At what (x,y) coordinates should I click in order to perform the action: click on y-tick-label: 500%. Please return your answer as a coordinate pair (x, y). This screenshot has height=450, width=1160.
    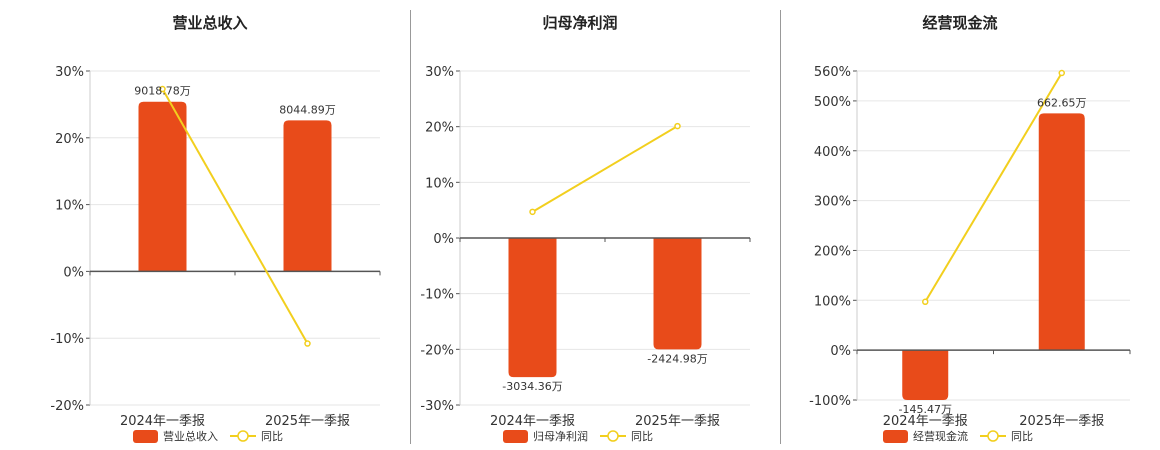
    Looking at the image, I should click on (832, 102).